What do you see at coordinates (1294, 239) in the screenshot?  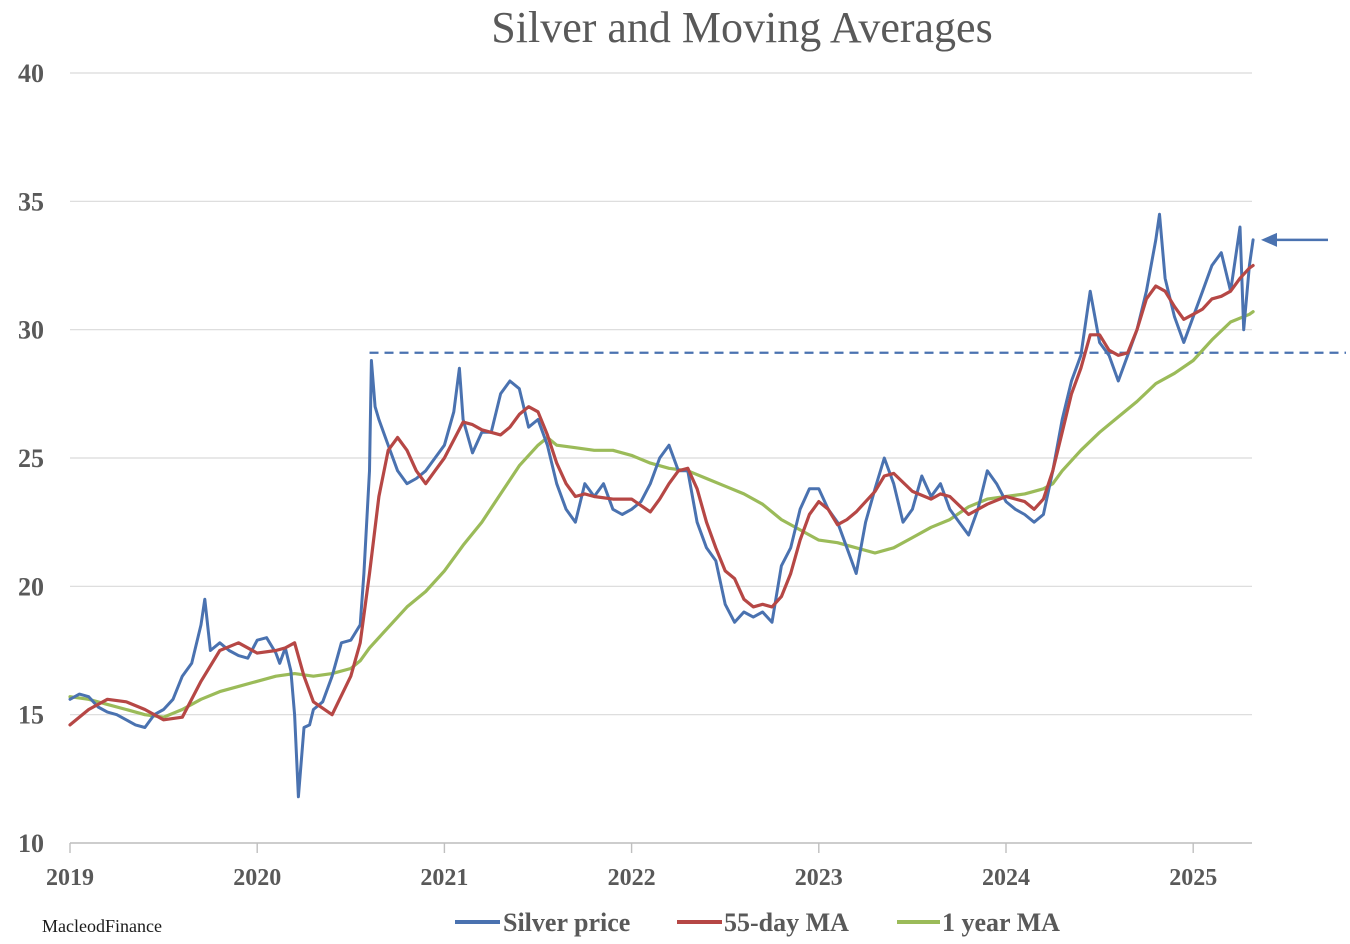 I see `price-arrow-marker` at bounding box center [1294, 239].